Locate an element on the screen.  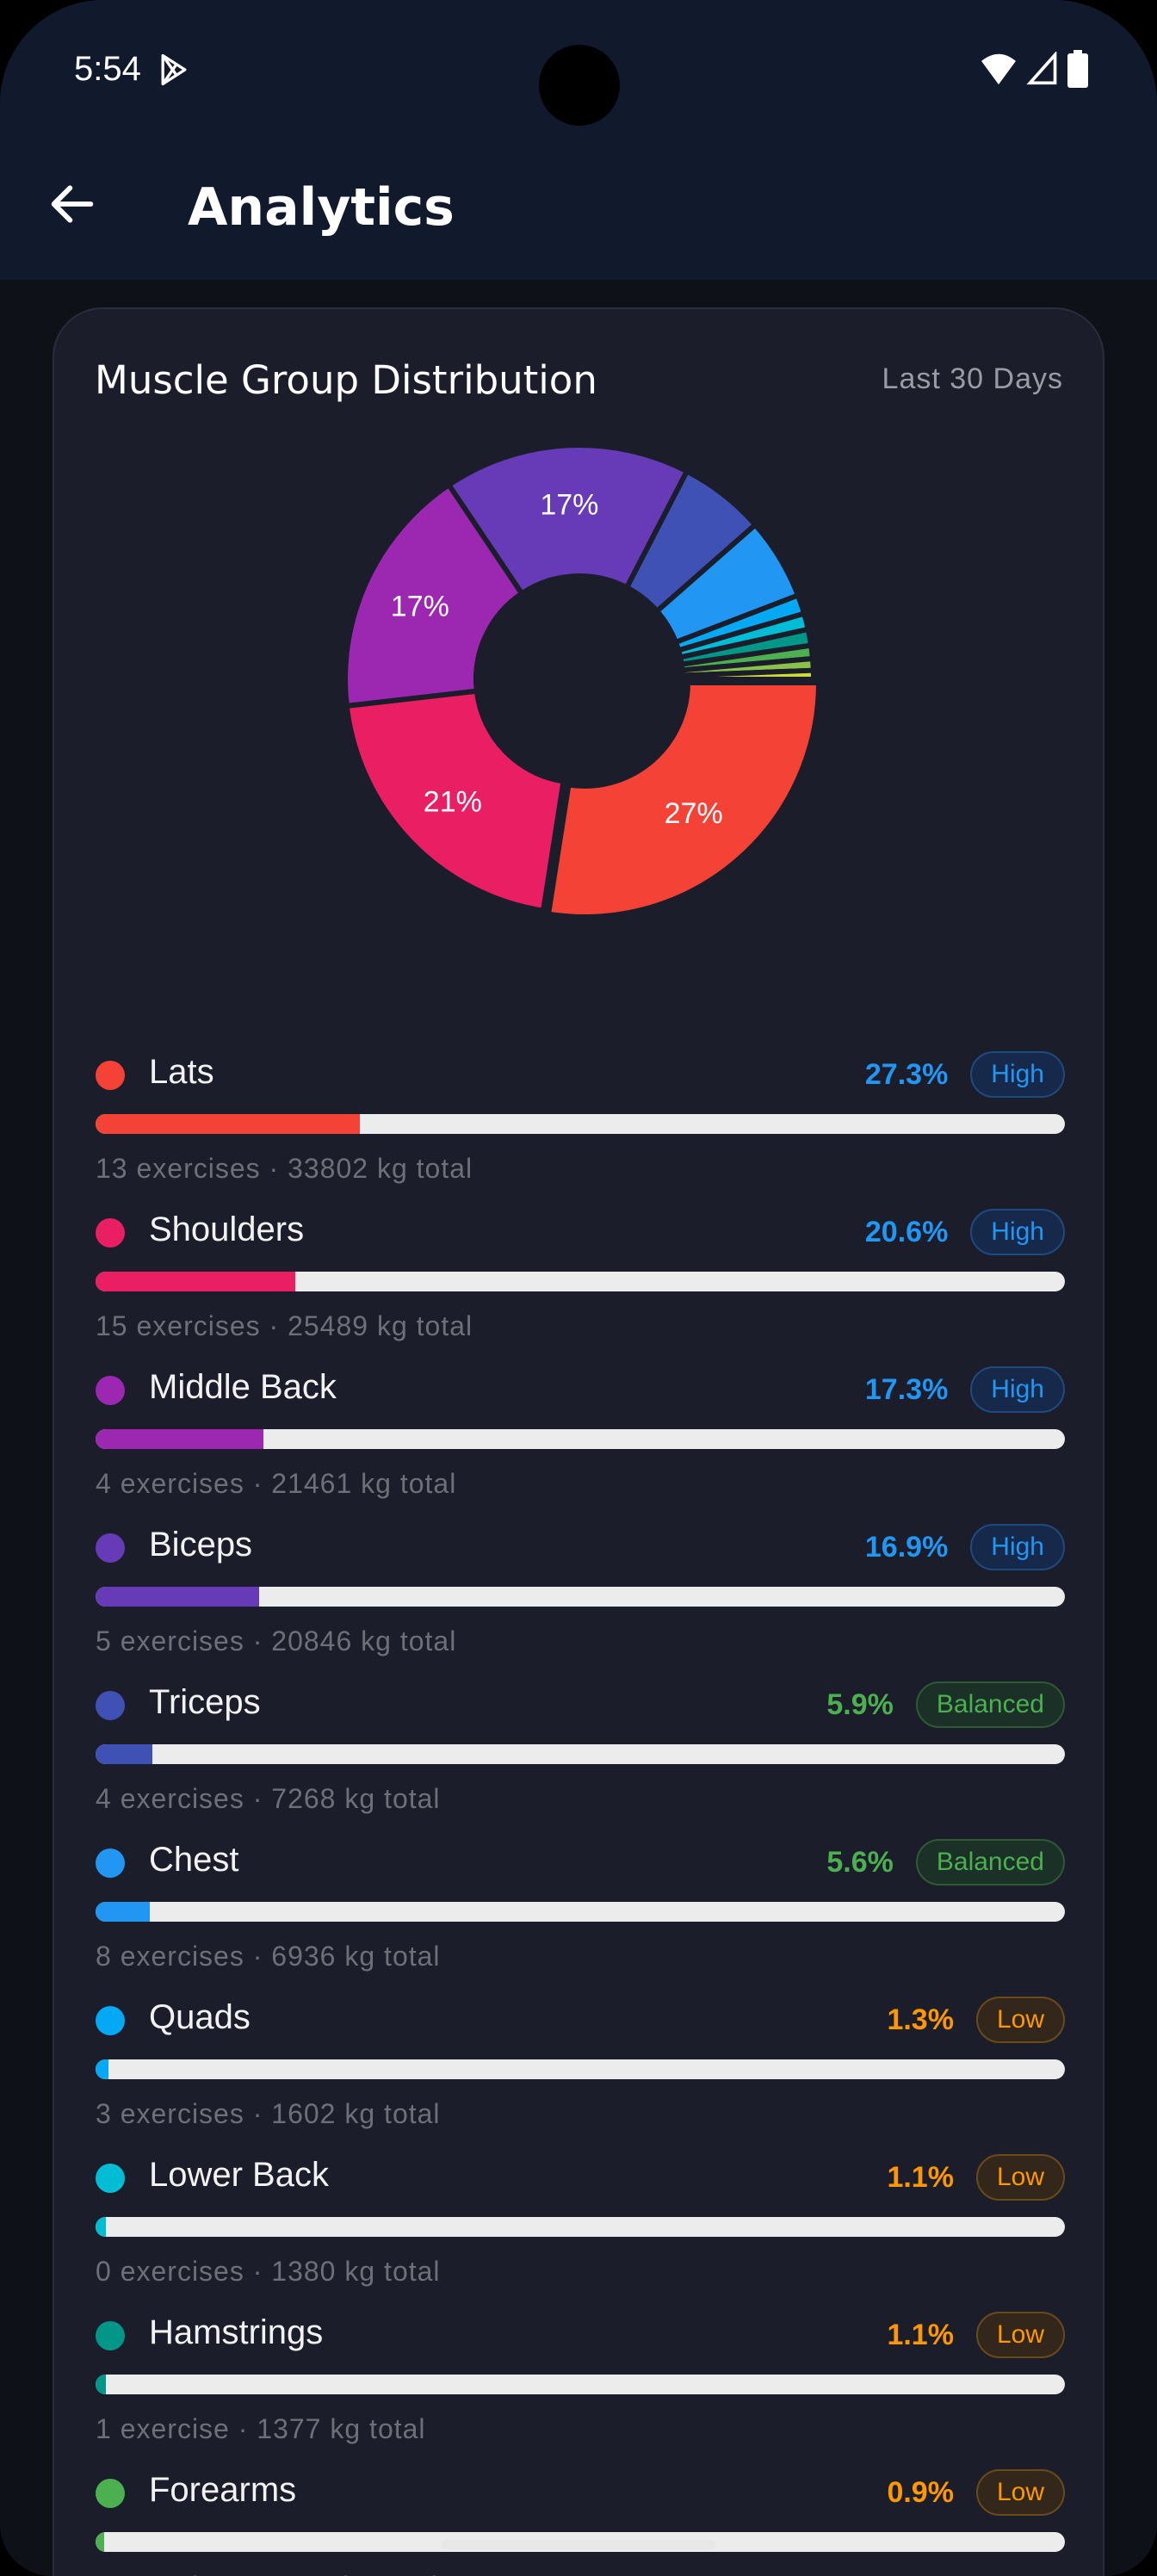
group-detail: 8 exercises · 6936 kg total is located at coordinates (268, 1956).